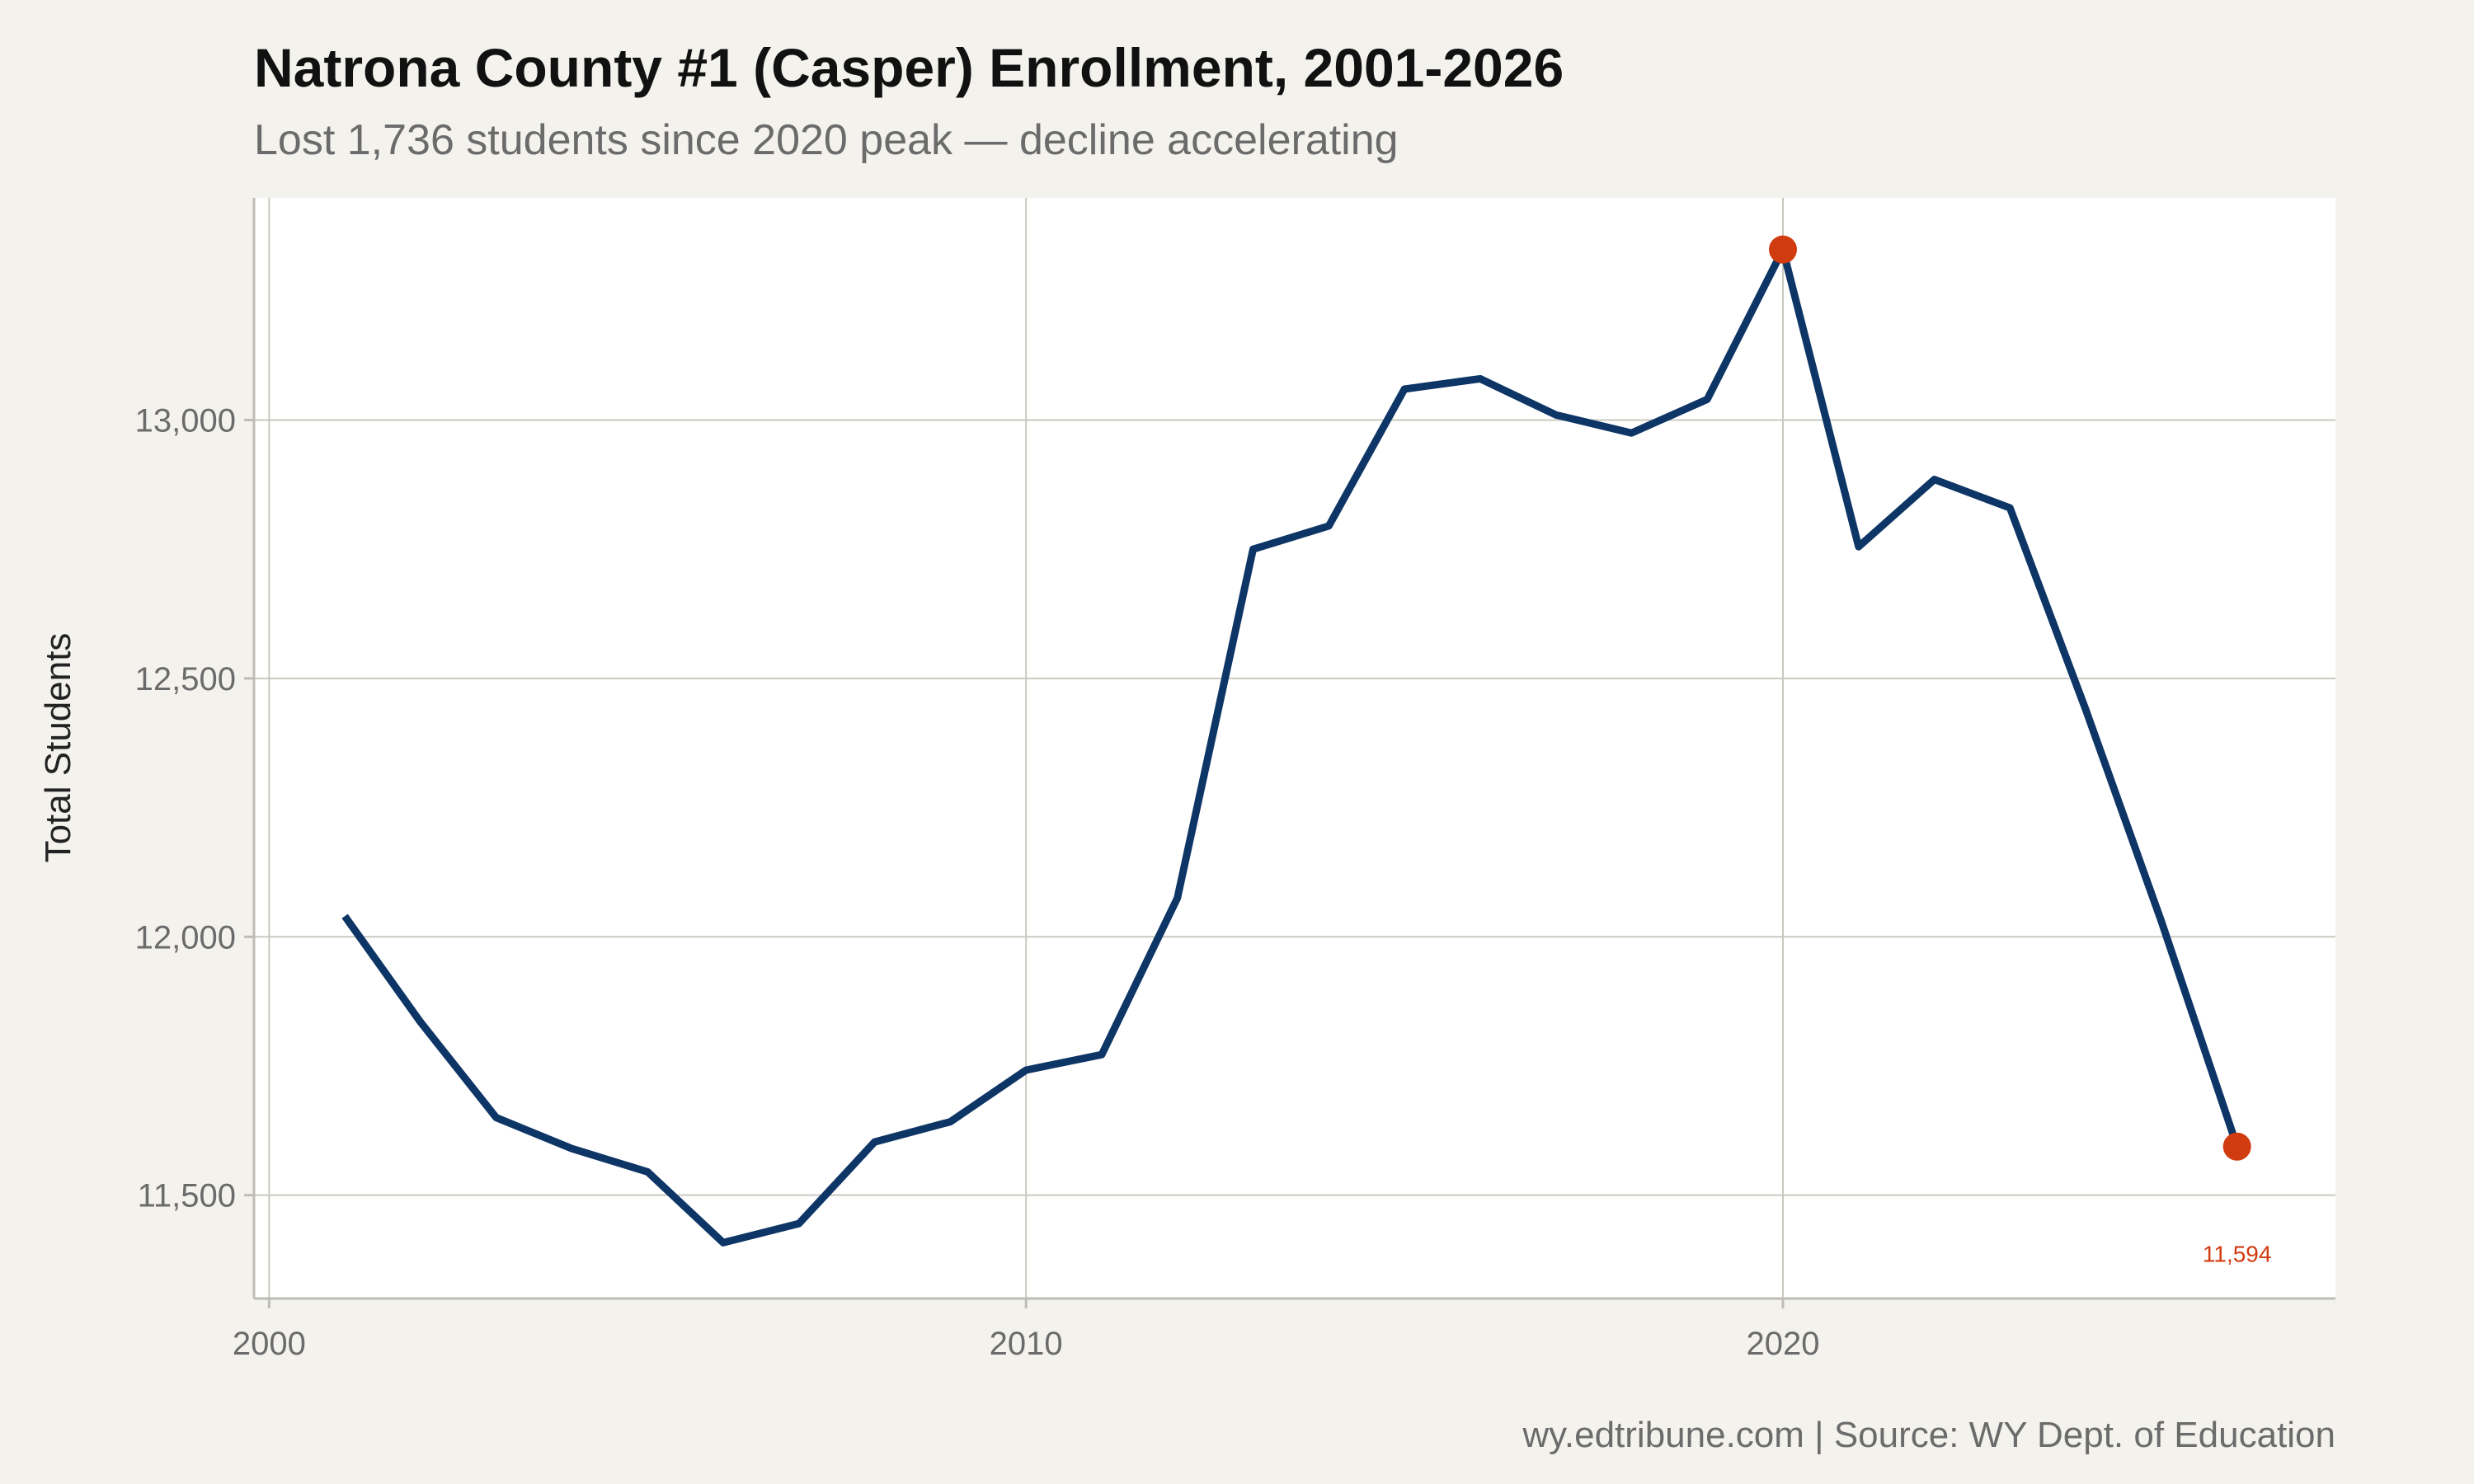 The width and height of the screenshot is (2474, 1484). Describe the element at coordinates (185, 937) in the screenshot. I see `y-tick-label: 12,000` at that location.